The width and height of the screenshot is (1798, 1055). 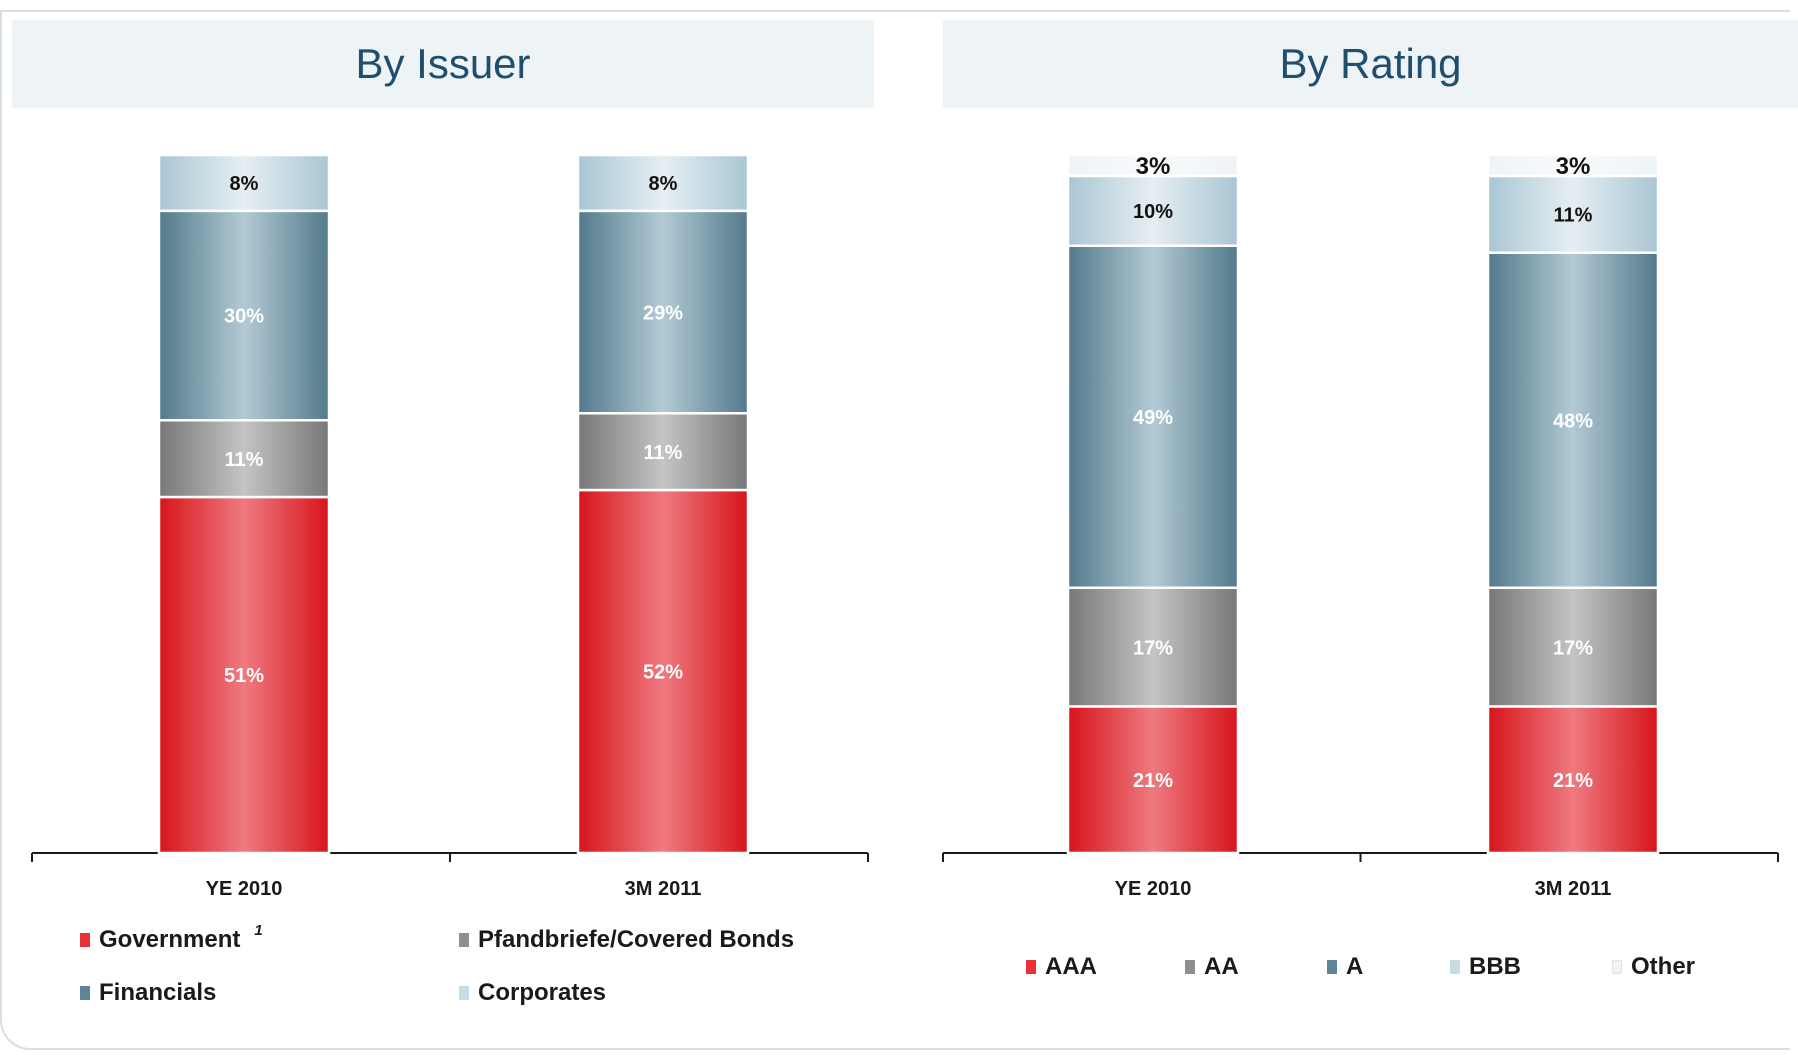 I want to click on issuer-data-label: 51%, so click(x=244, y=676).